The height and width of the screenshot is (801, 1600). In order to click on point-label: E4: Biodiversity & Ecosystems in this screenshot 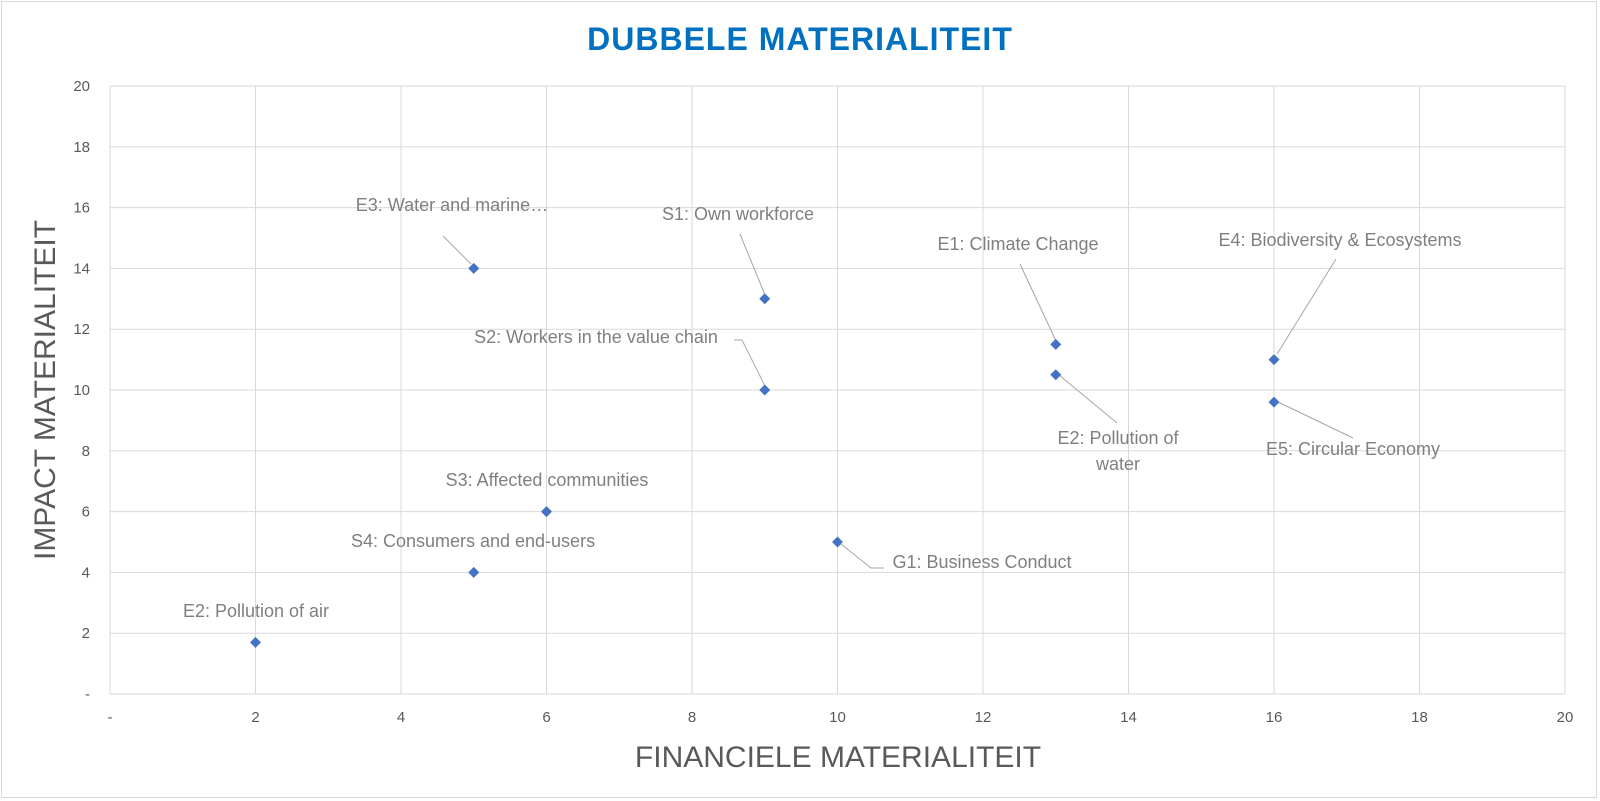, I will do `click(1339, 240)`.